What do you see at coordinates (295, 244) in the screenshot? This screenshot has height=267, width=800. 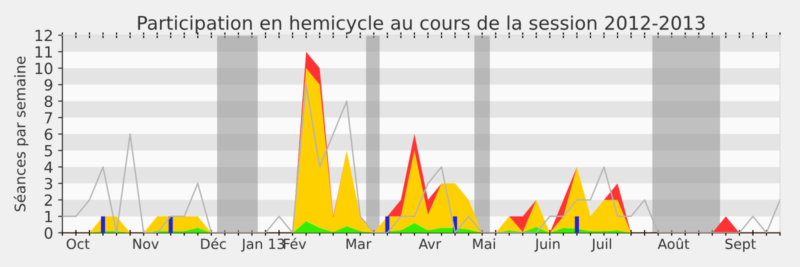 I see `x-tick-label: Fév` at bounding box center [295, 244].